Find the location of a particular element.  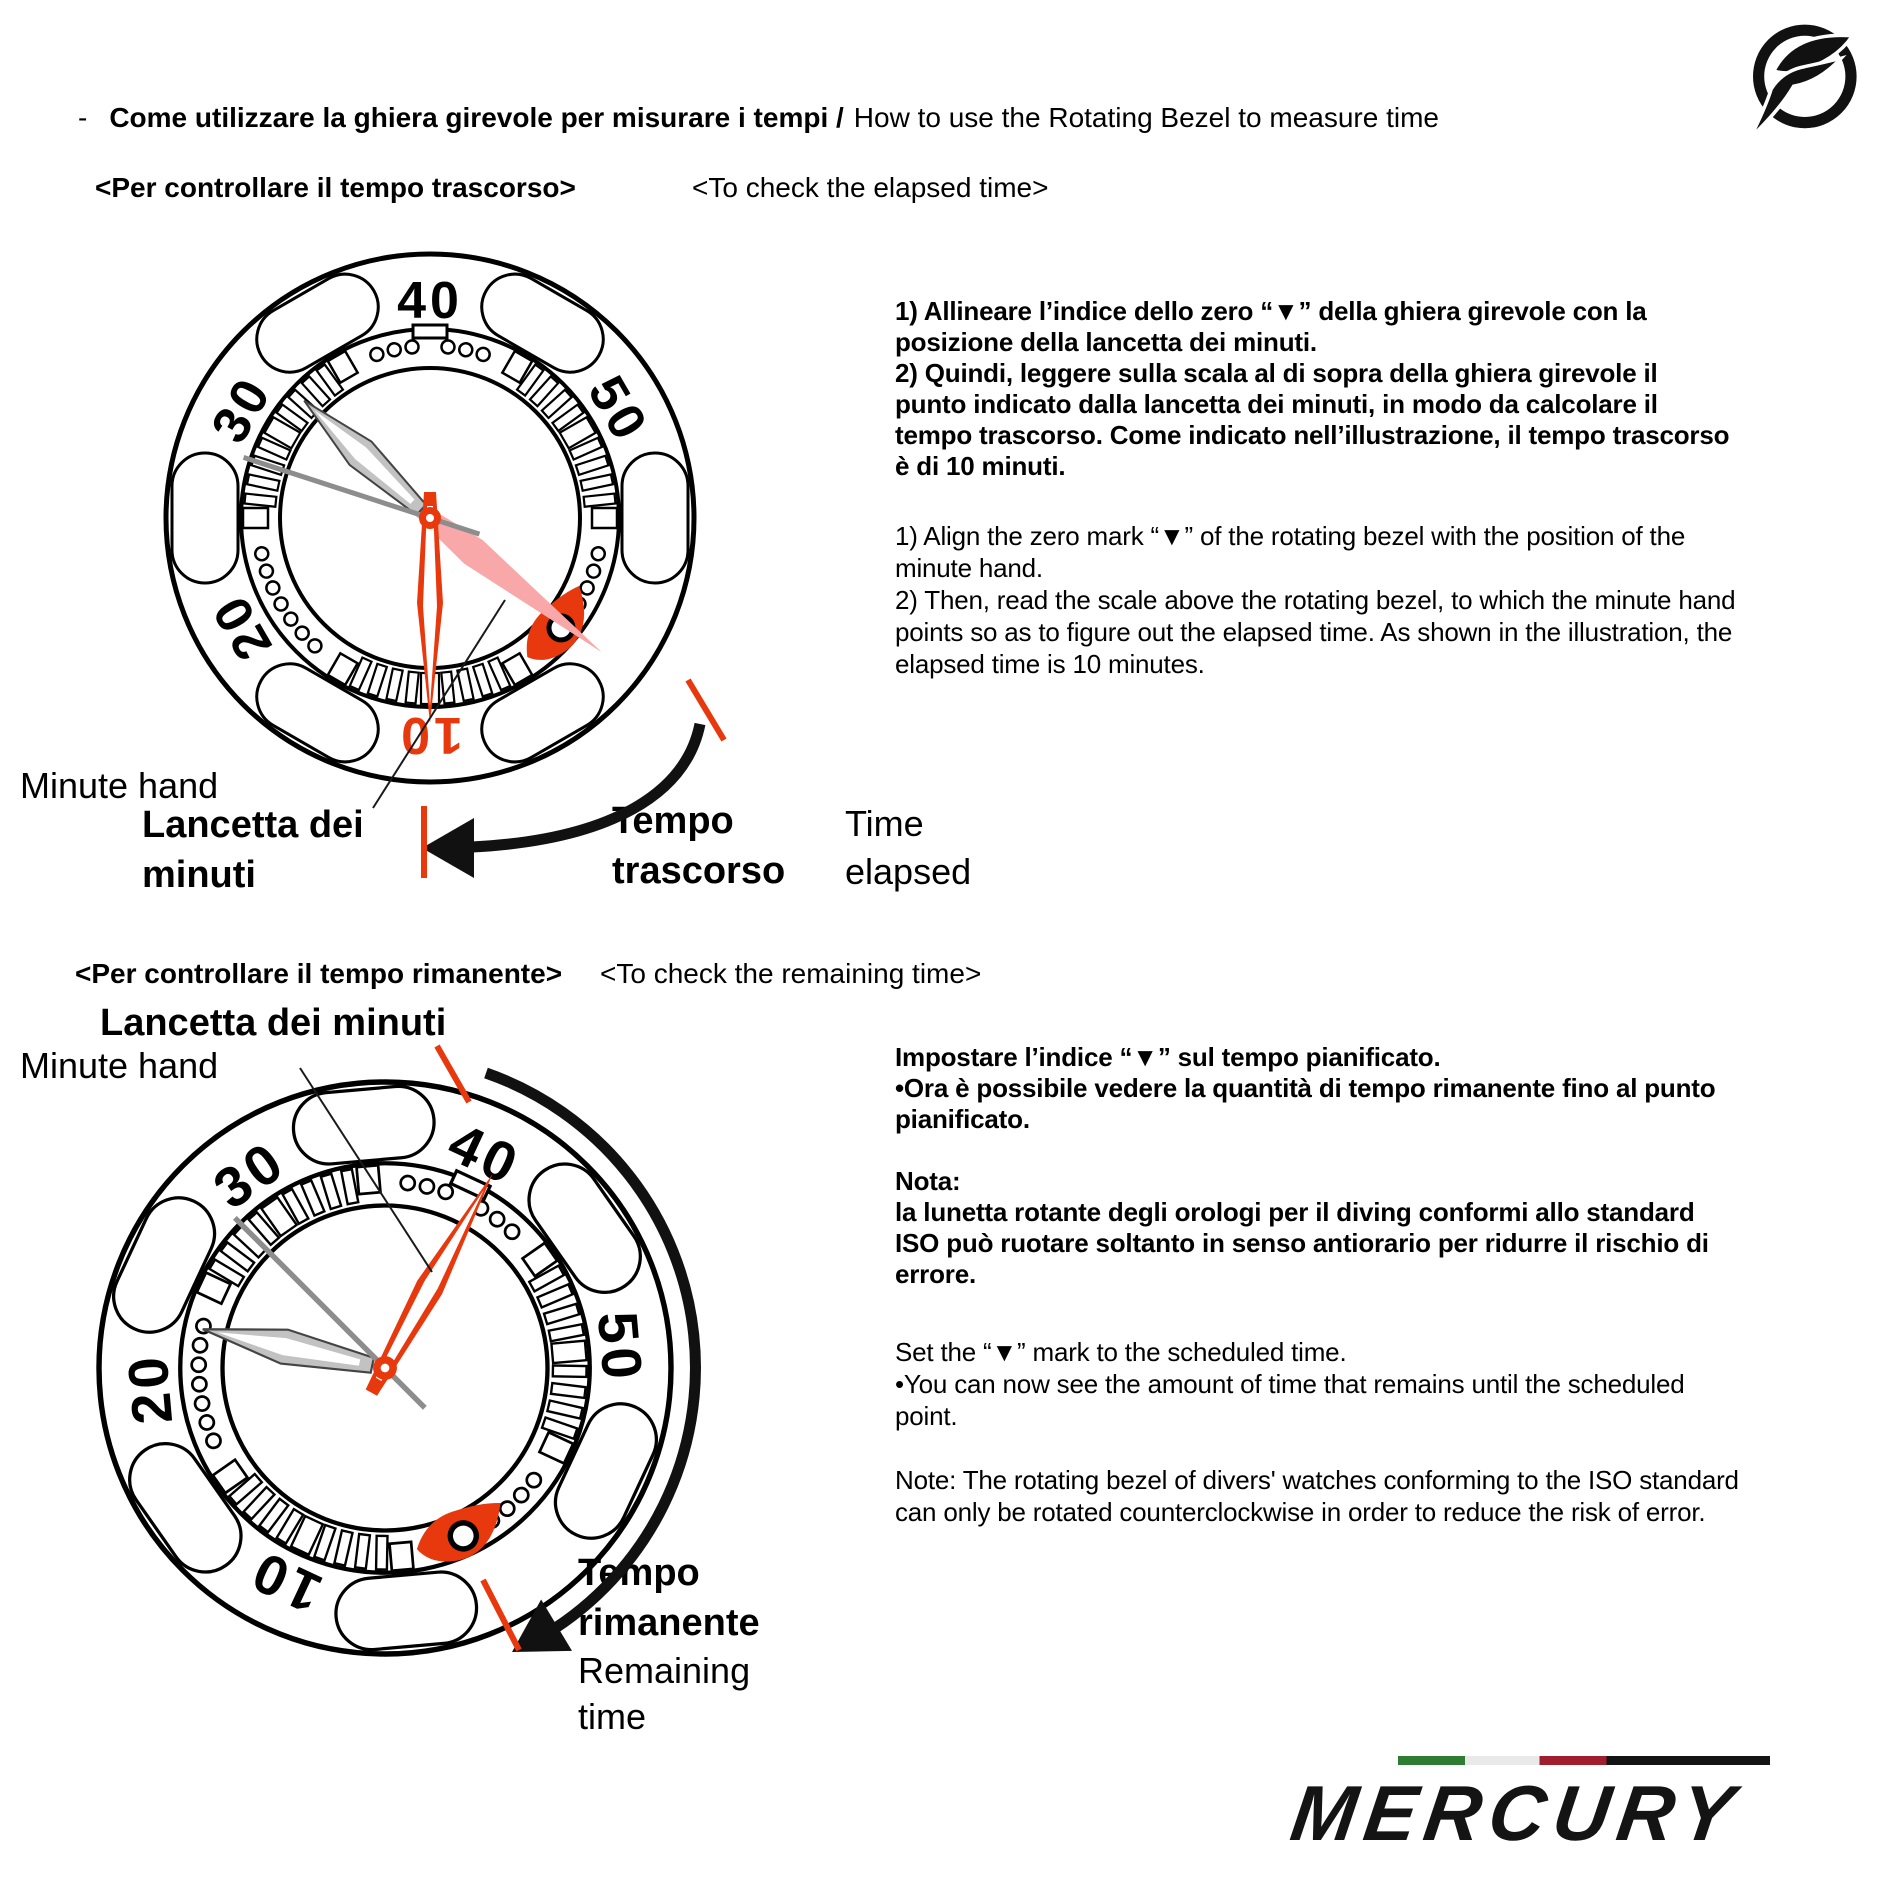

emblem-lower-swoosh is located at coordinates (1797, 97).